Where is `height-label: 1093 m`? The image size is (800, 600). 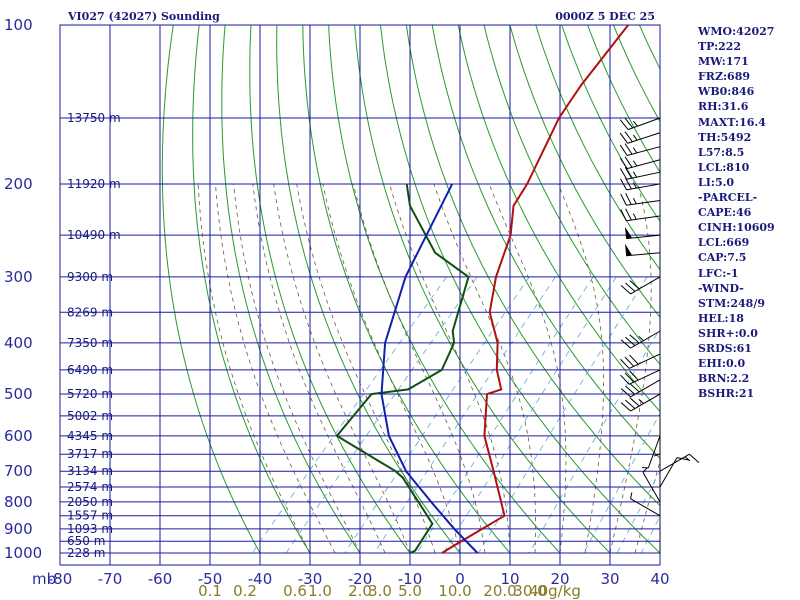
height-label: 1093 m is located at coordinates (90, 529).